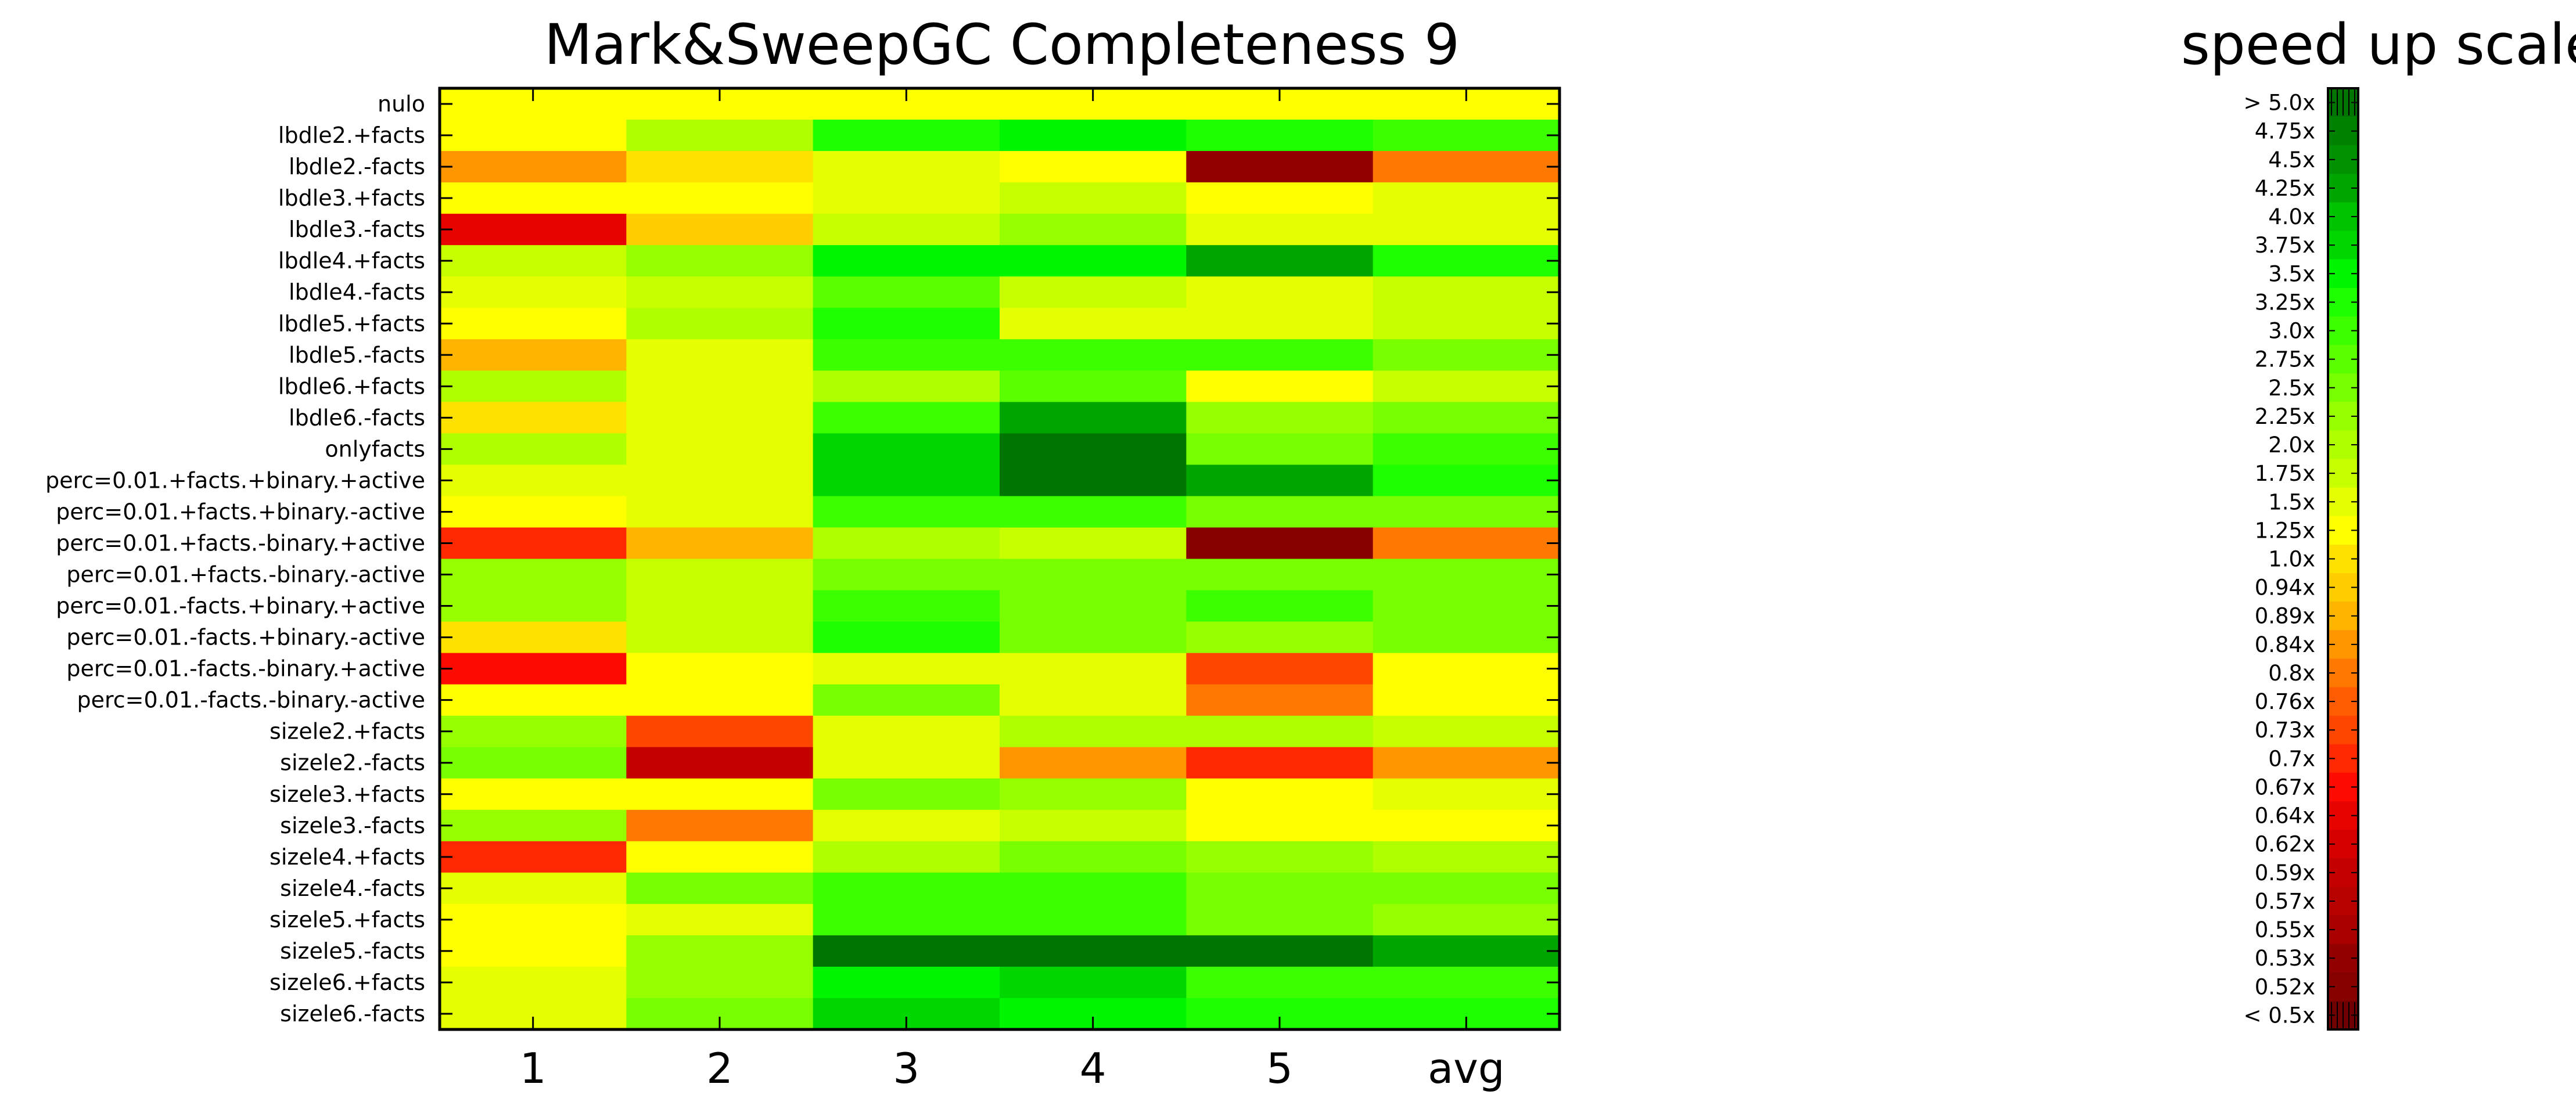 The height and width of the screenshot is (1109, 2576). Describe the element at coordinates (353, 951) in the screenshot. I see `y-tick-label: sizele5.-facts` at that location.